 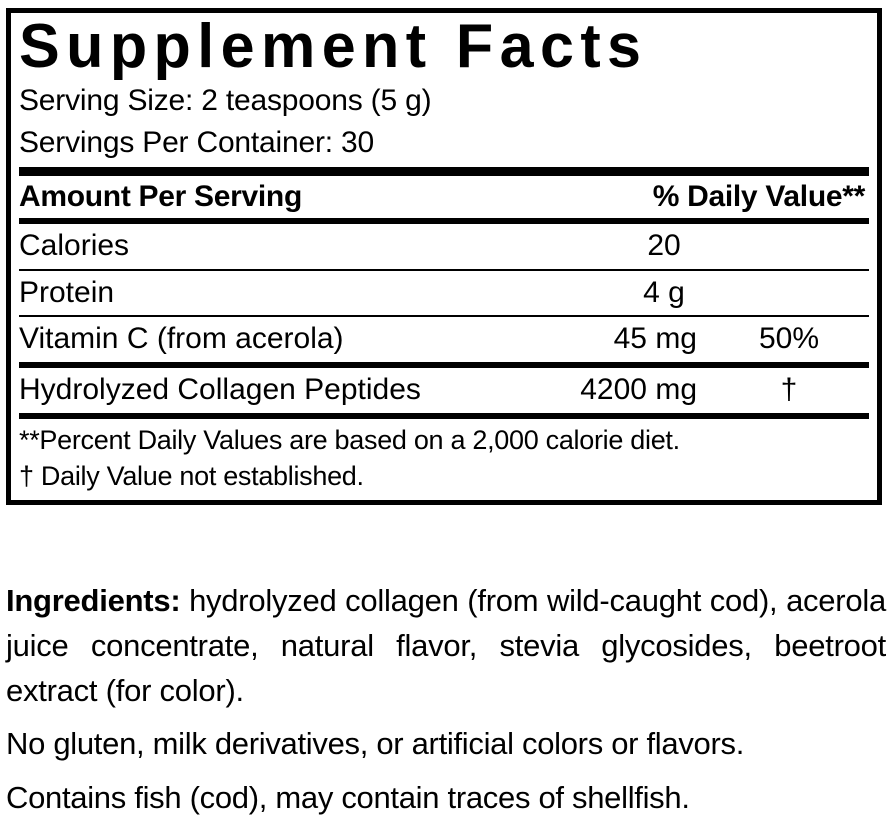 What do you see at coordinates (789, 339) in the screenshot?
I see `nutrient-daily-value: 50%` at bounding box center [789, 339].